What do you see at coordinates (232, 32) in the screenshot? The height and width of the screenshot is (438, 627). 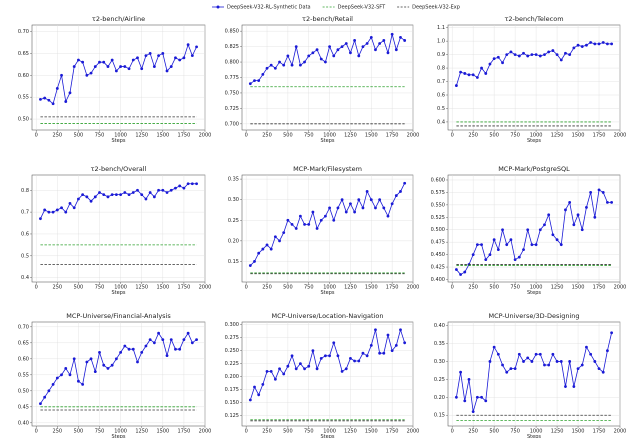 I see `y-tick-label: 0.850` at bounding box center [232, 32].